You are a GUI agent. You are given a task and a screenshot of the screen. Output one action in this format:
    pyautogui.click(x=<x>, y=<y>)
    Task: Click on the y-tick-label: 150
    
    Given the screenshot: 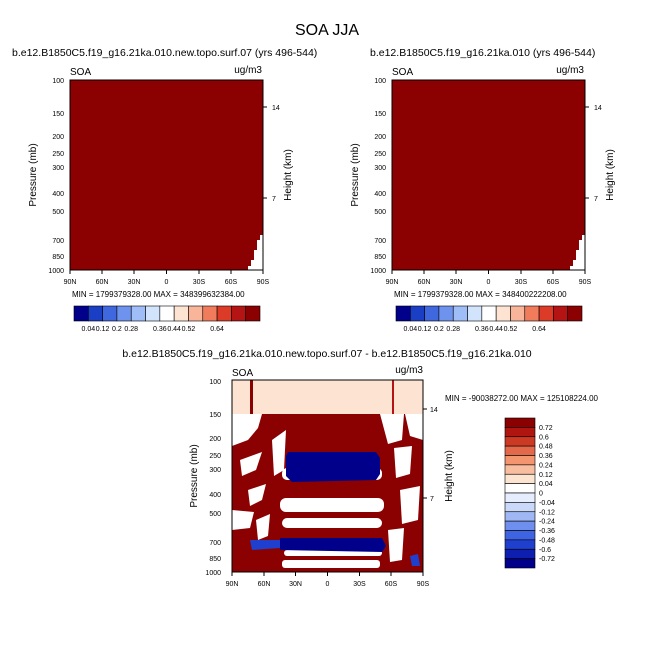 What is the action you would take?
    pyautogui.click(x=380, y=114)
    